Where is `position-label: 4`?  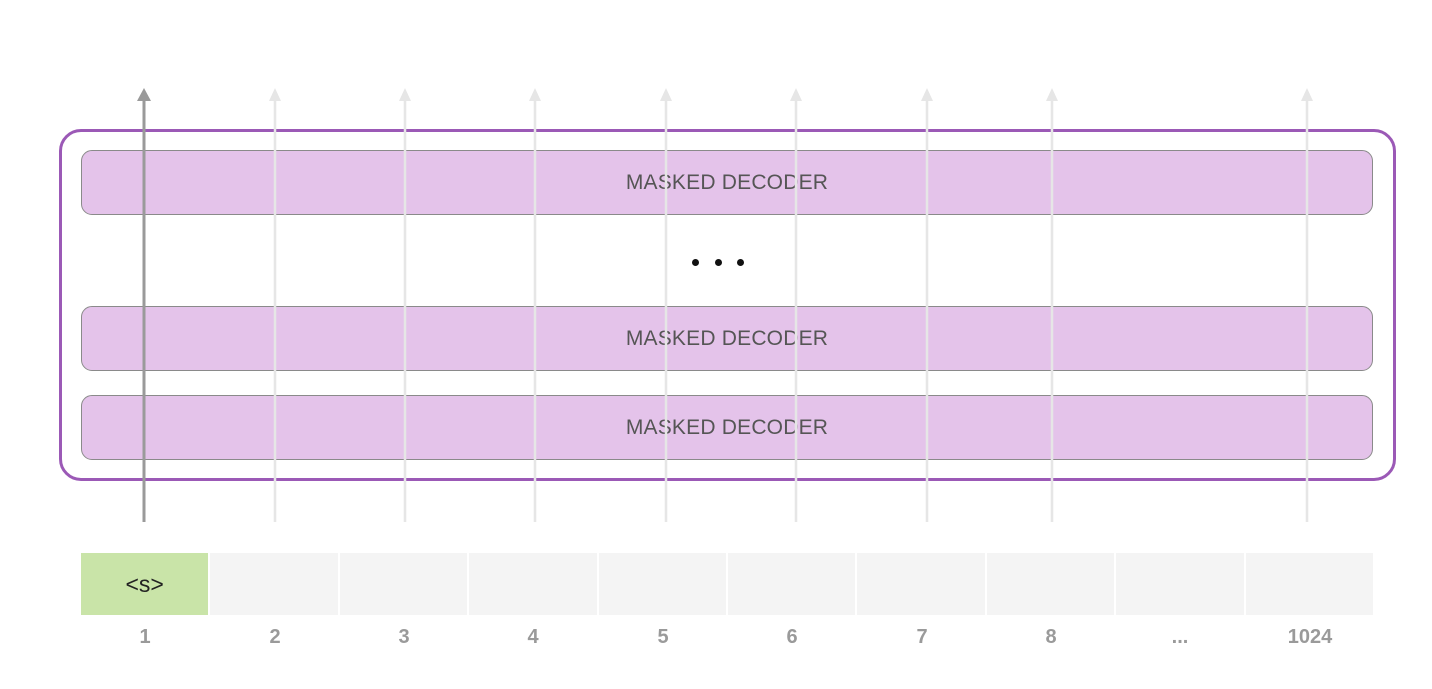 position-label: 4 is located at coordinates (533, 636).